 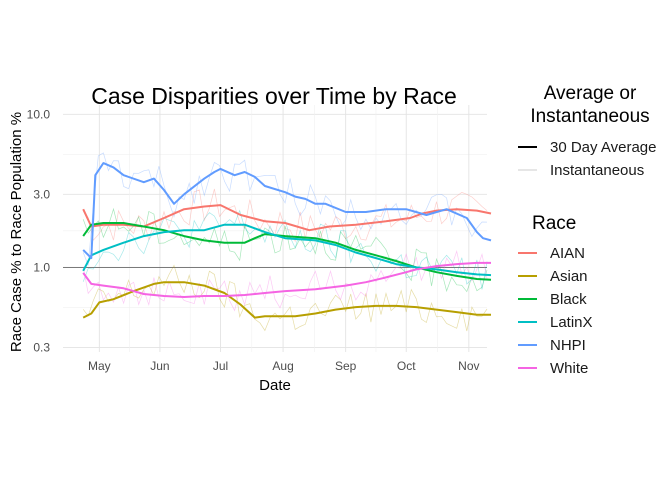 What do you see at coordinates (569, 368) in the screenshot?
I see `legend-label-white: White` at bounding box center [569, 368].